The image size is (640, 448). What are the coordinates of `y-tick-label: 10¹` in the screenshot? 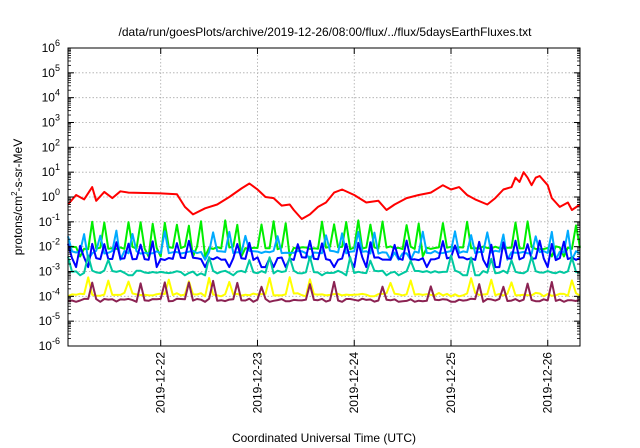 It's located at (51, 170).